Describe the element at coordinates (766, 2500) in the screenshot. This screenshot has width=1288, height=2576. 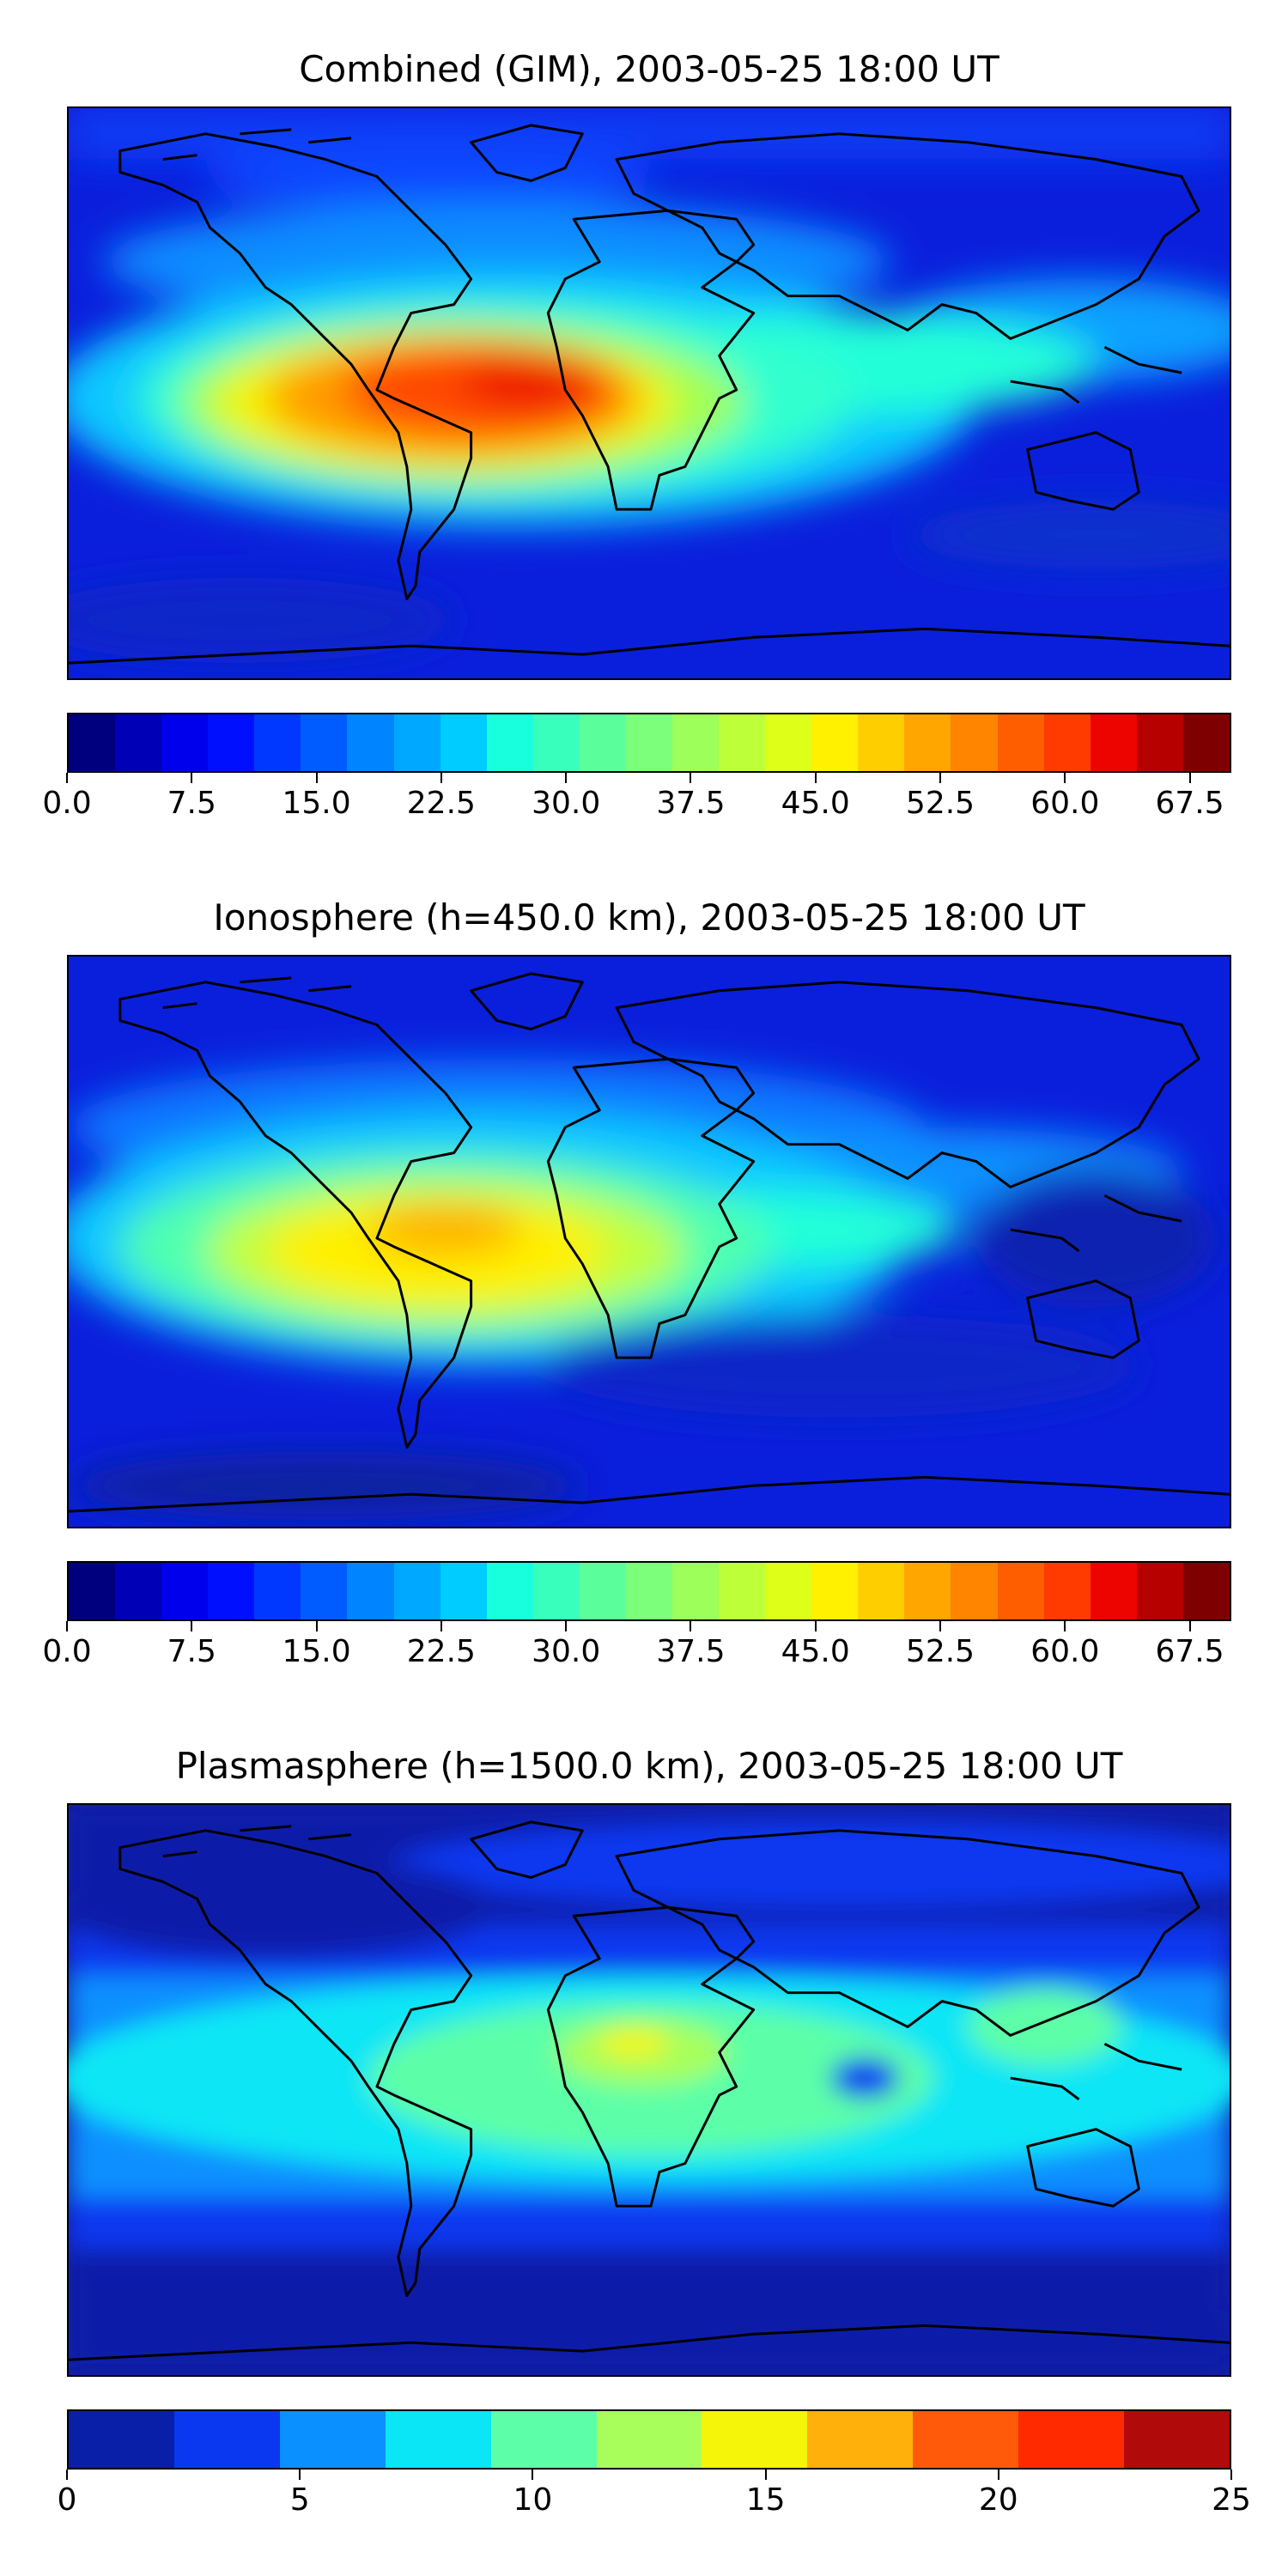
I see `colorbar-tick-label: 15` at that location.